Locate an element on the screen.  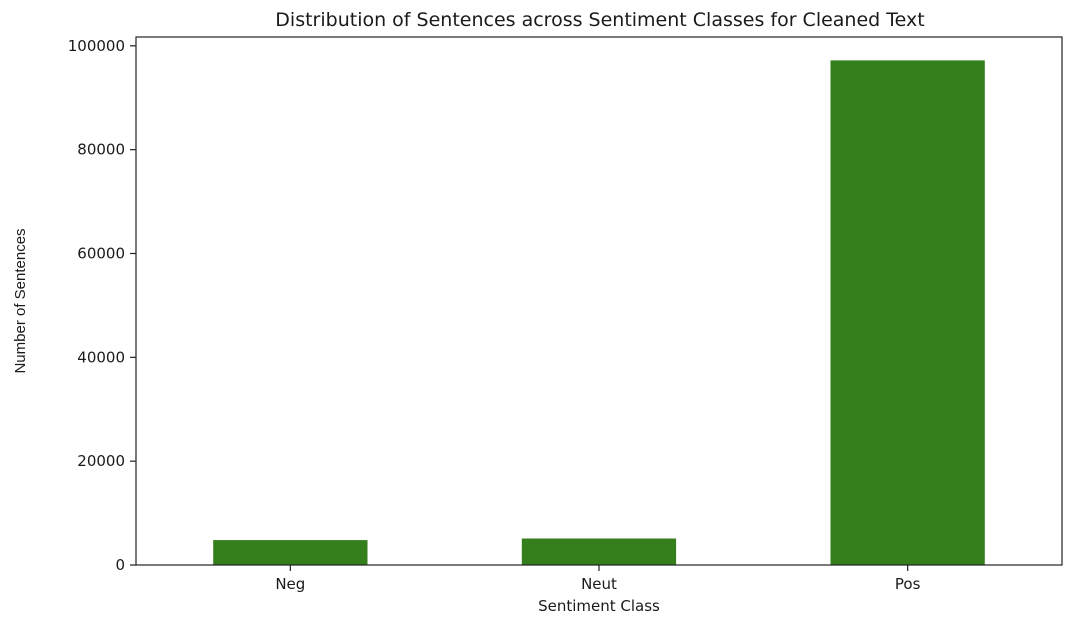
x-tick-label: Neg is located at coordinates (290, 584).